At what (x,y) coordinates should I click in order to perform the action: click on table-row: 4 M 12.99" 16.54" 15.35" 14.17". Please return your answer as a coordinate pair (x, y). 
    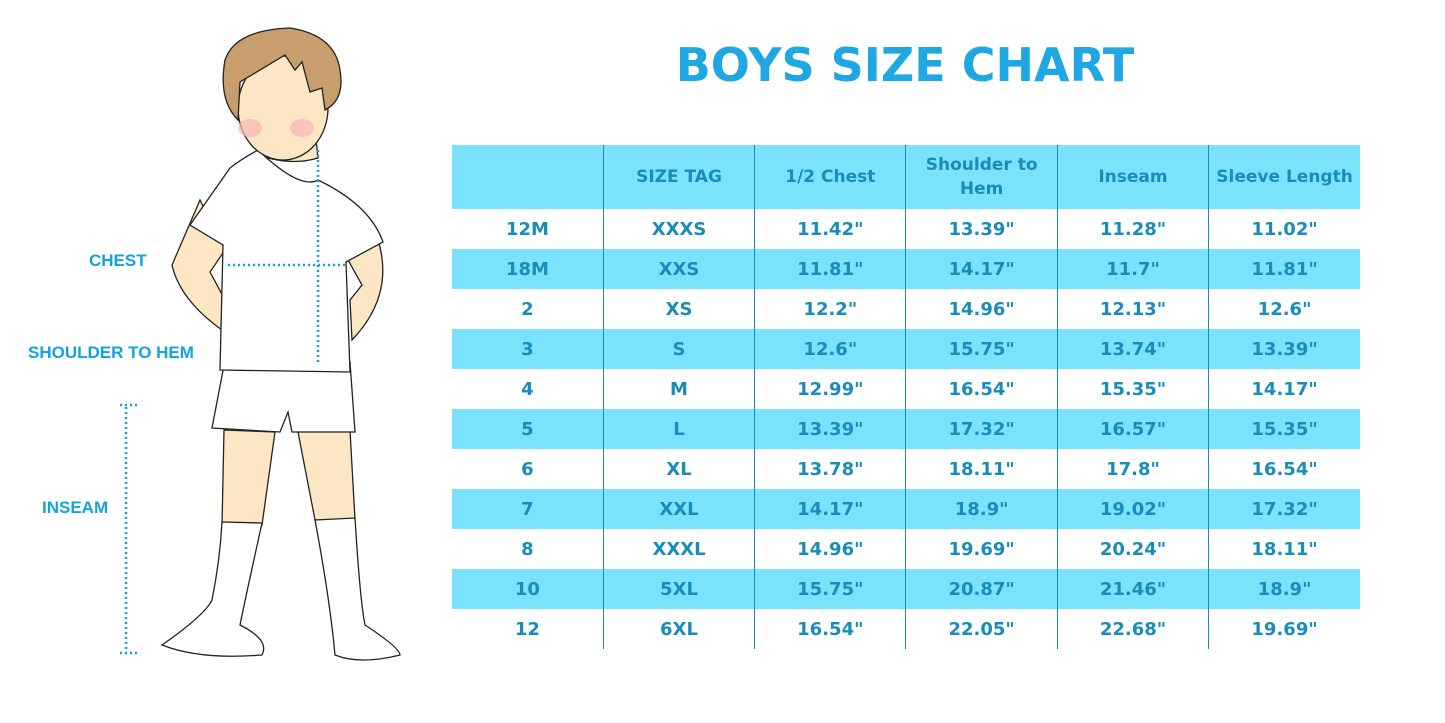
    Looking at the image, I should click on (906, 389).